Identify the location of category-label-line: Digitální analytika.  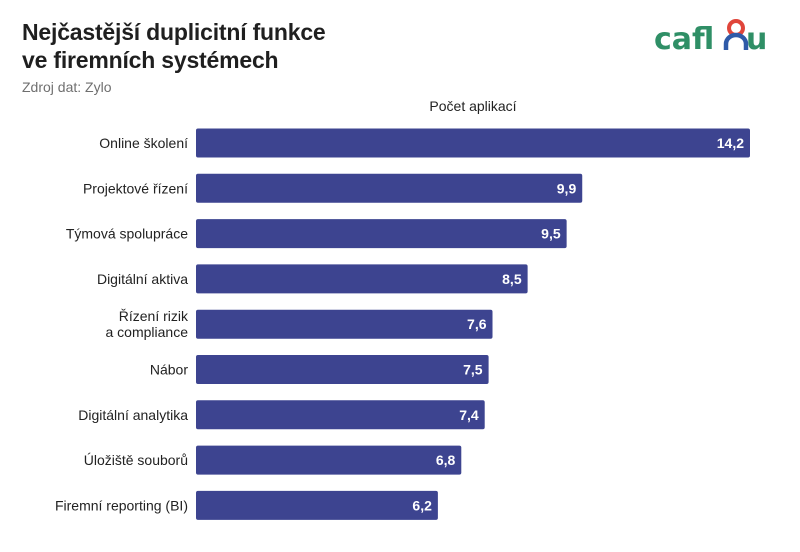
(133, 415).